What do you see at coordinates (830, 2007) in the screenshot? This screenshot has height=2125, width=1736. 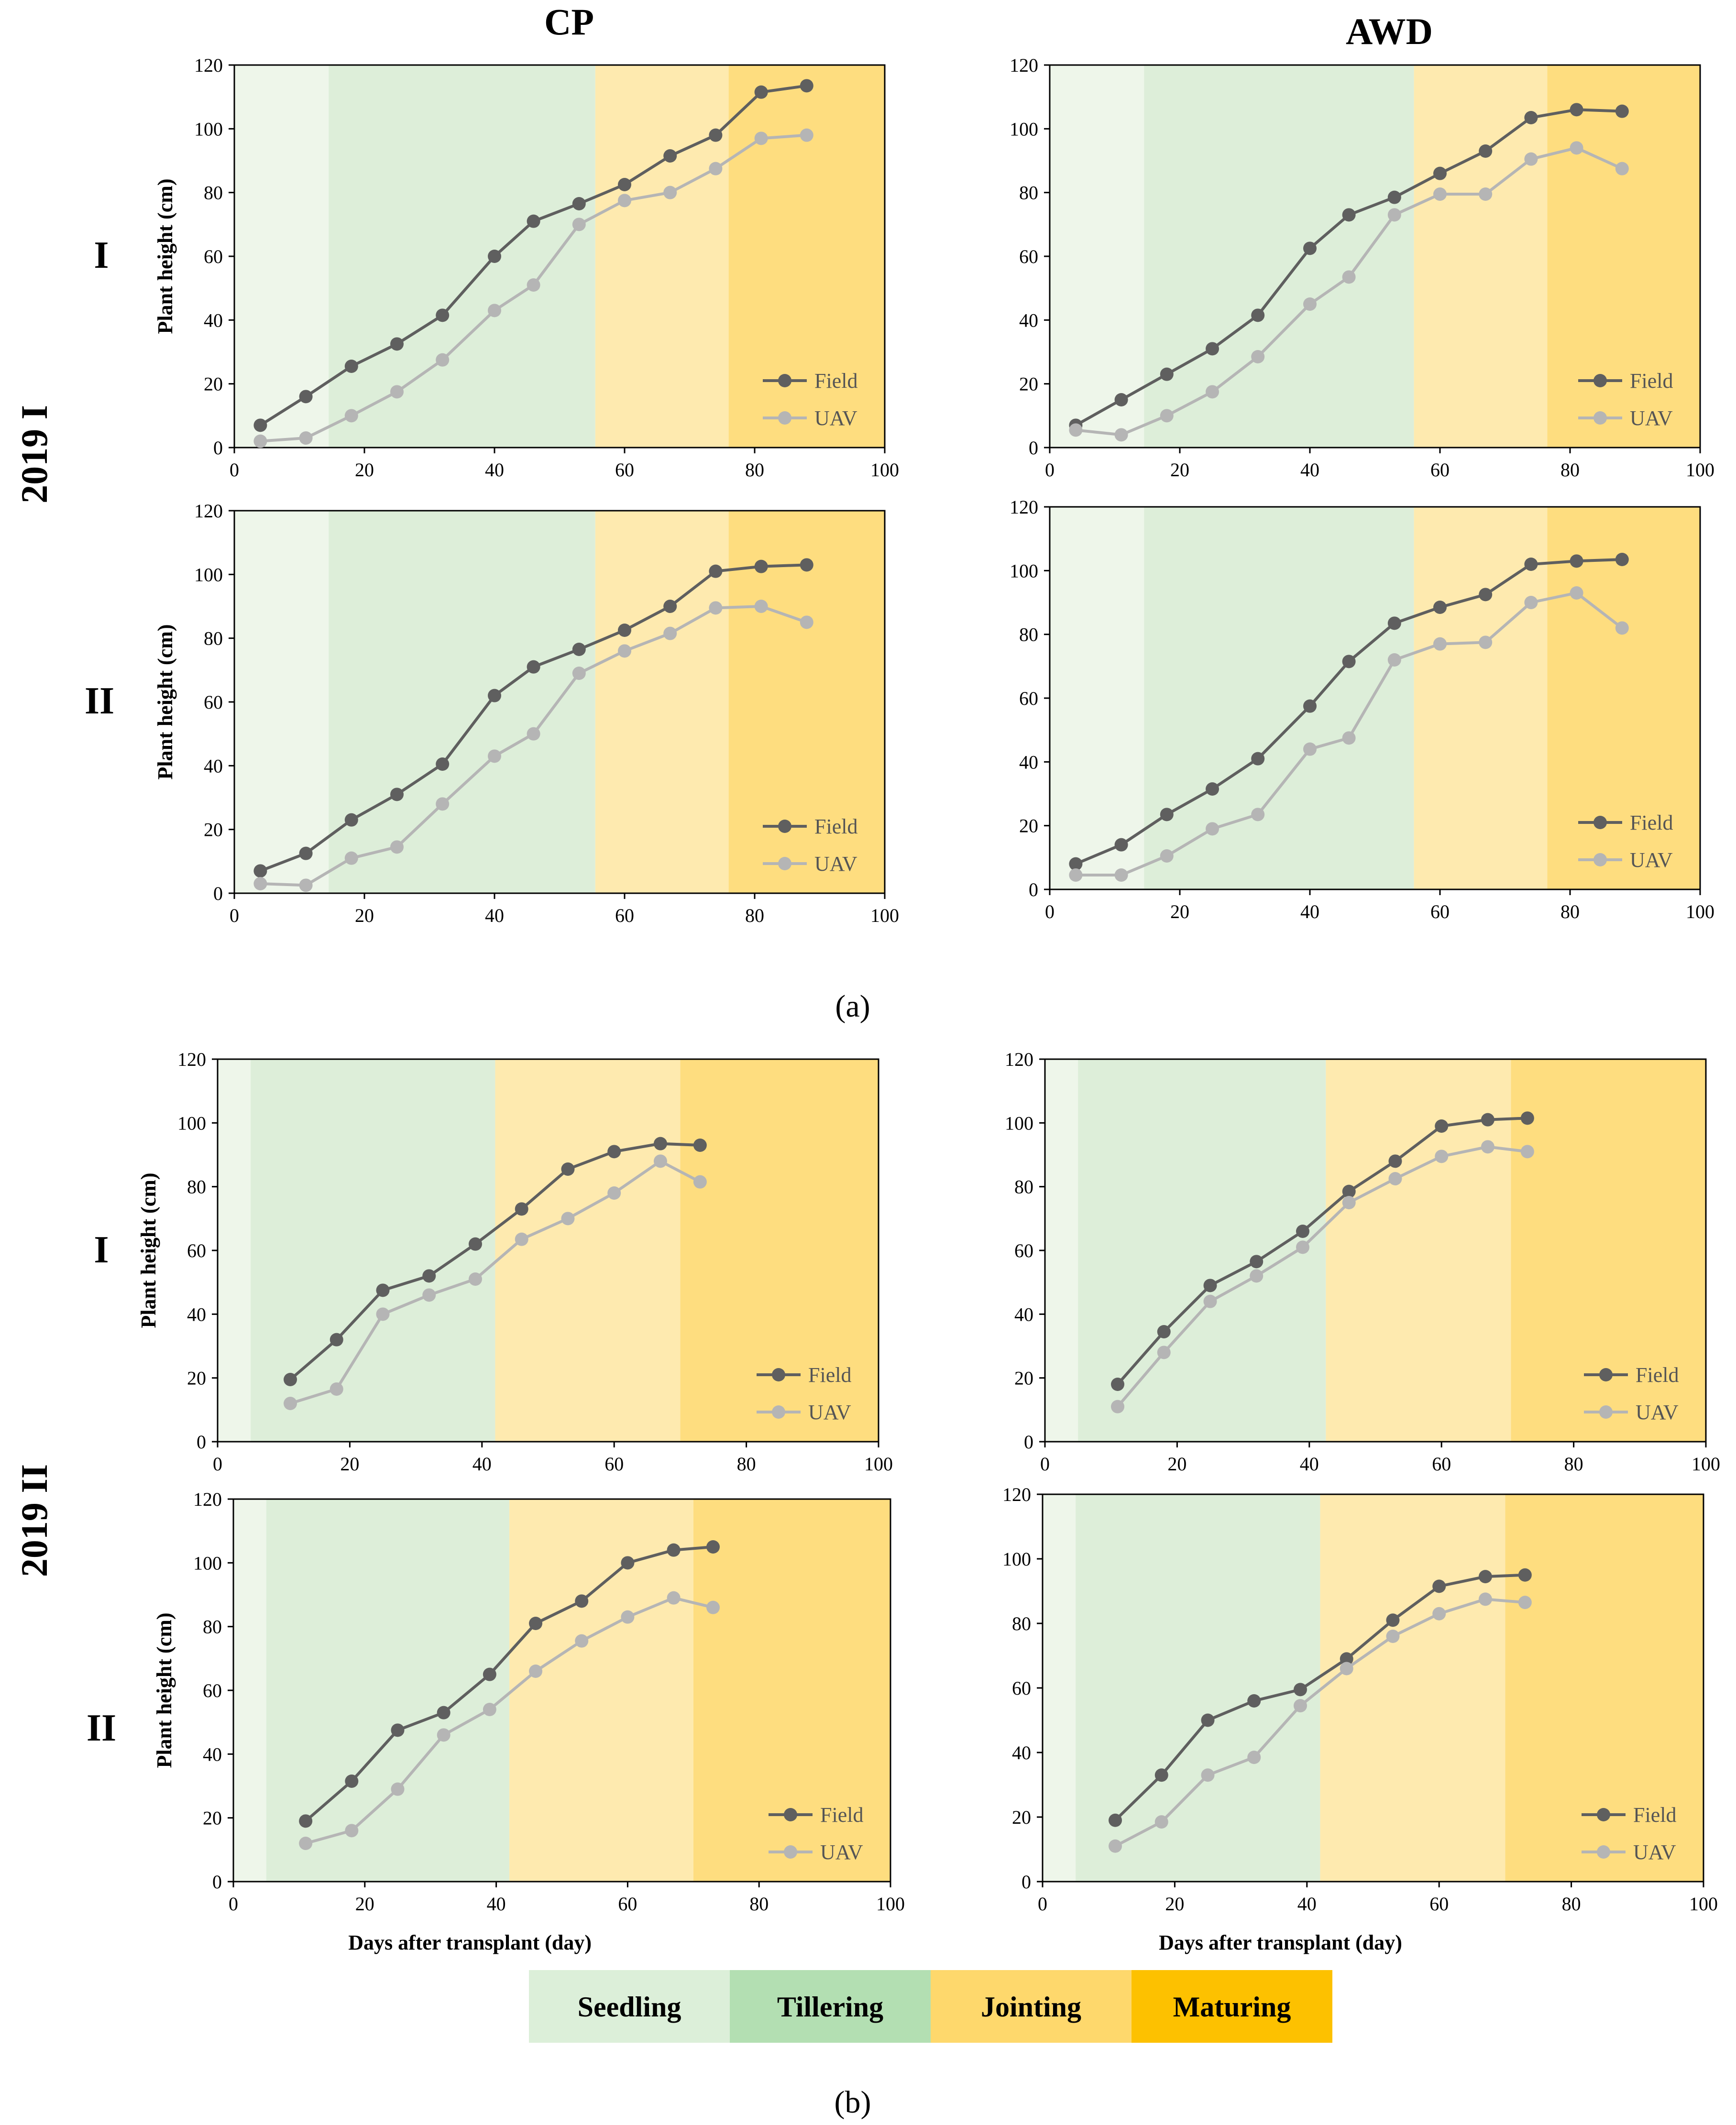 I see `stage-legend-tillering-label: Tillering` at bounding box center [830, 2007].